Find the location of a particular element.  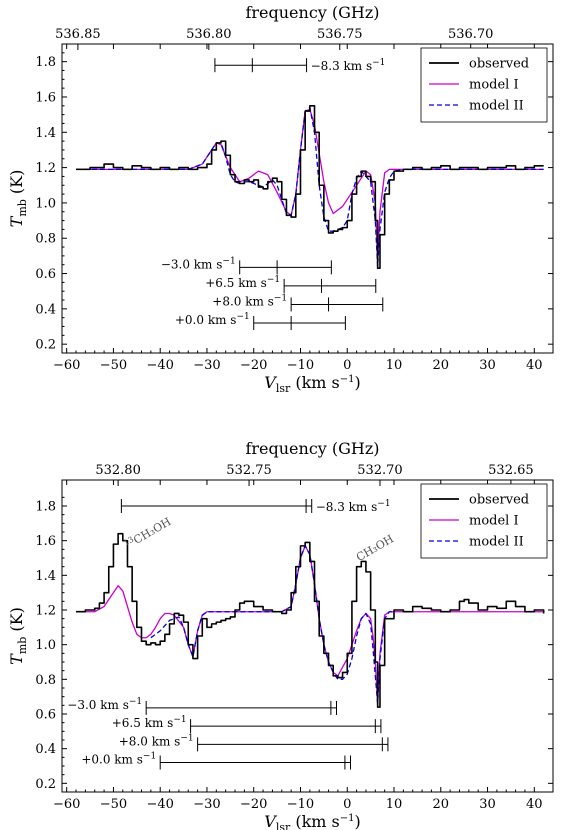

molecule-label: 13CH₃OH is located at coordinates (147, 533).